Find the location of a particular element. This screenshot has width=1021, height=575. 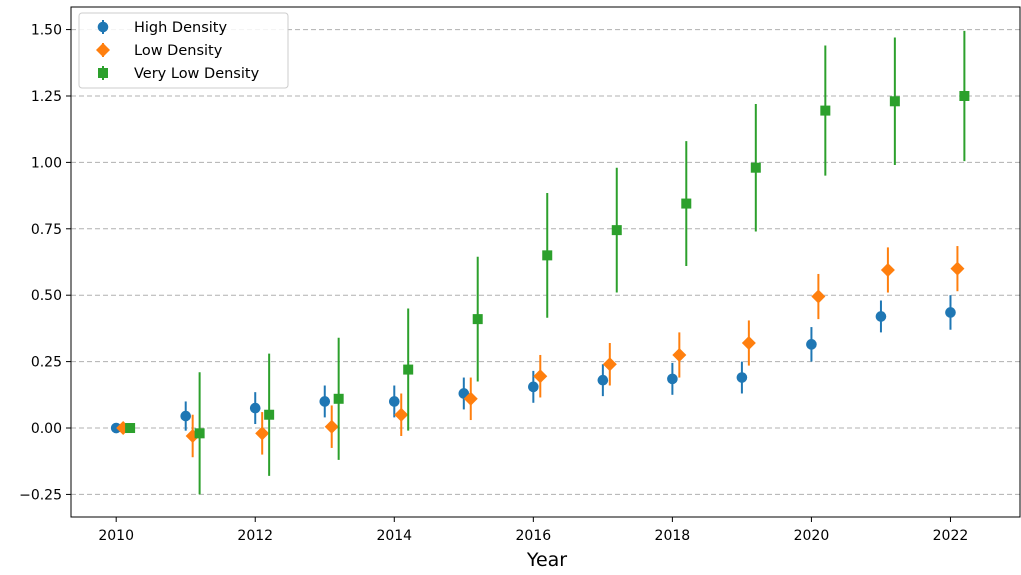

x-tick-label: 2010 is located at coordinates (116, 536).